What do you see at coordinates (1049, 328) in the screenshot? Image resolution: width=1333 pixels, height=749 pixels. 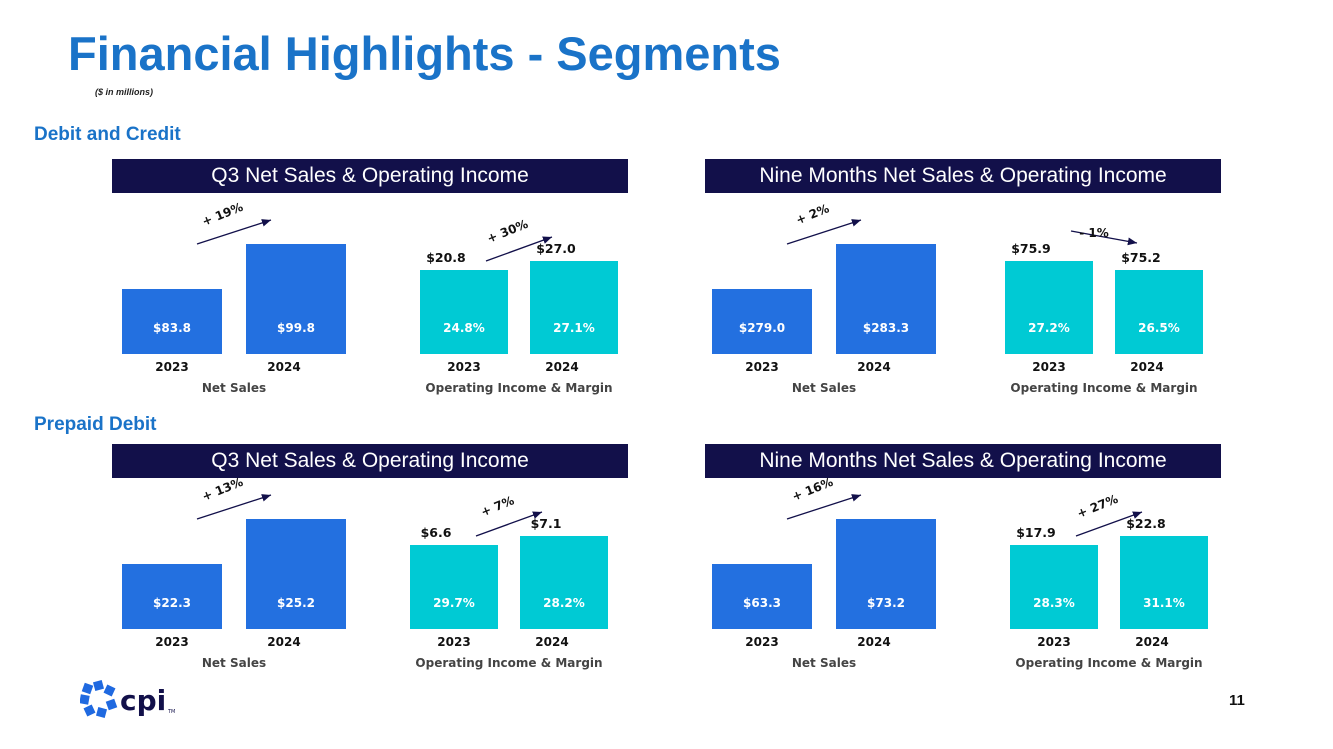 I see `margin-label: 27.2%` at bounding box center [1049, 328].